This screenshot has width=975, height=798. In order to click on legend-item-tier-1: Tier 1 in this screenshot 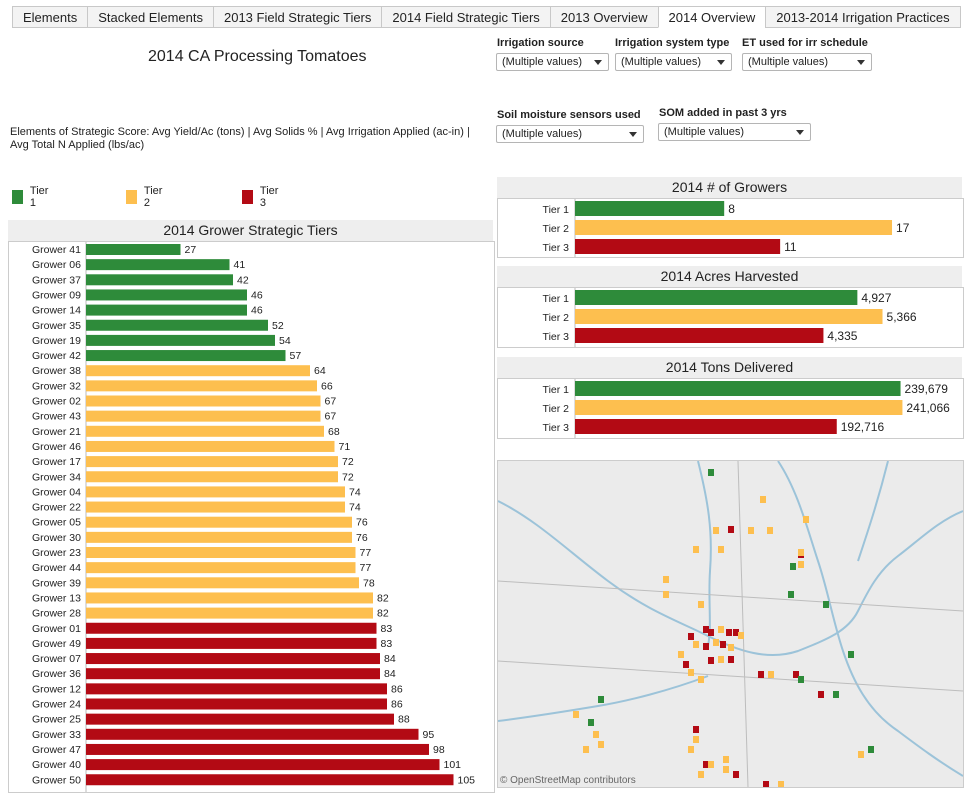, I will do `click(32, 197)`.